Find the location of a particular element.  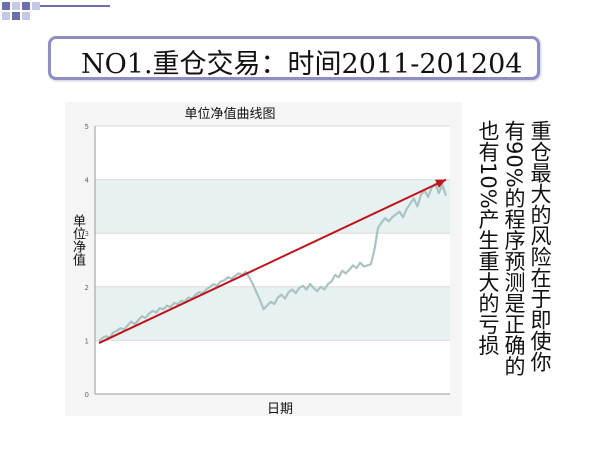

chart-title: 单位净值曲线图 is located at coordinates (230, 112).